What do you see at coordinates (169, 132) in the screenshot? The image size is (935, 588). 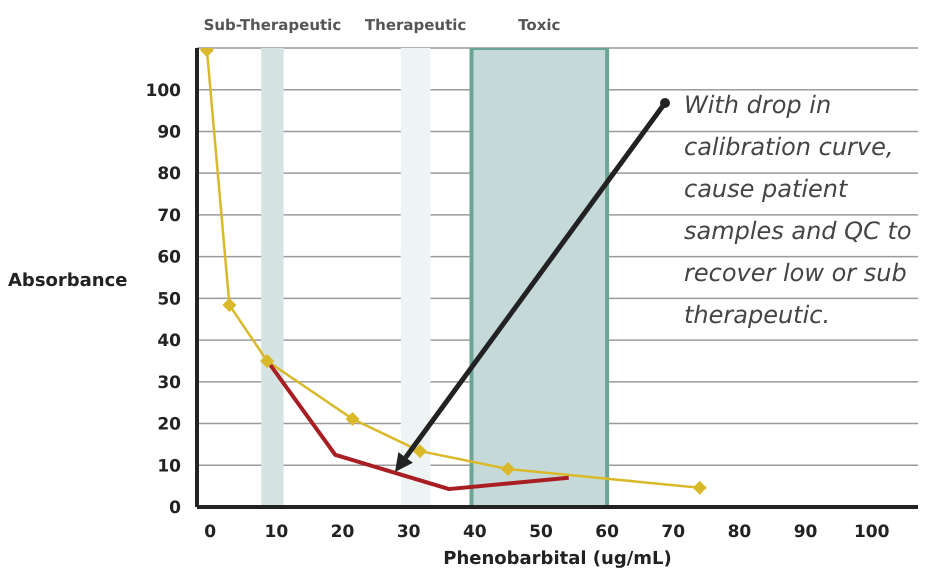 I see `y-tick-label: 90` at bounding box center [169, 132].